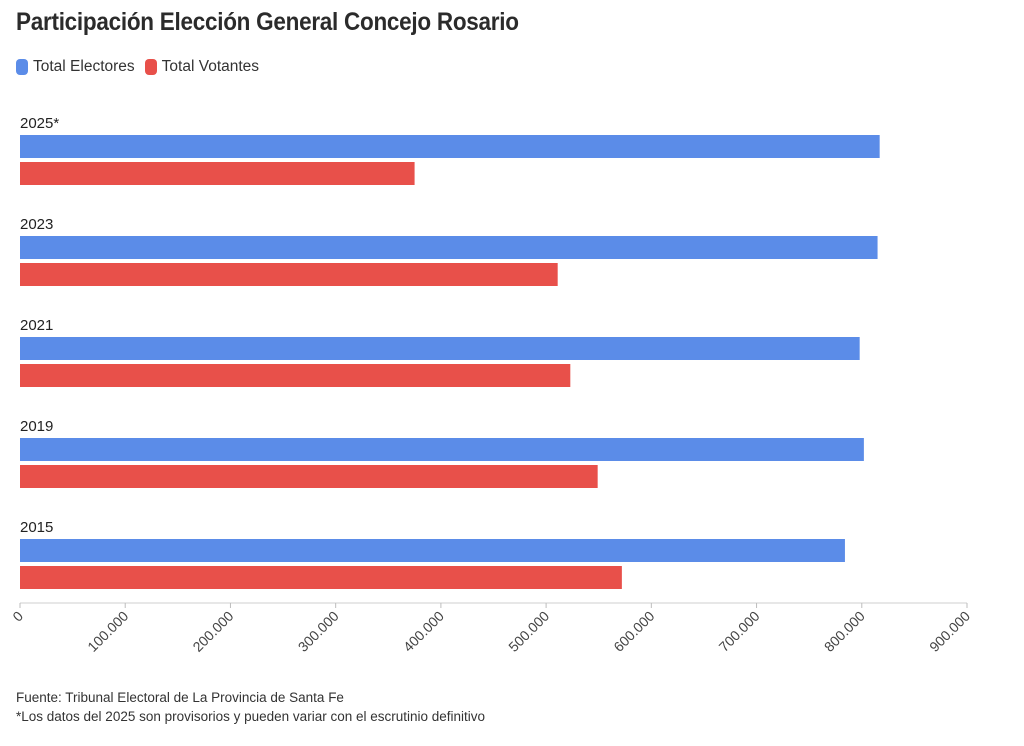 The image size is (1024, 746). Describe the element at coordinates (17, 616) in the screenshot. I see `x-tick-label: 0` at that location.